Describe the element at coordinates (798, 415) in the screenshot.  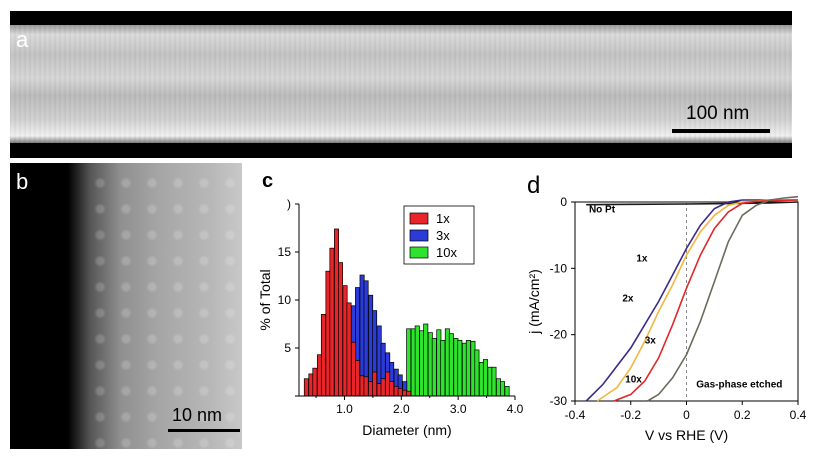
I see `chart-d-xtick-label-4: 0.4` at that location.